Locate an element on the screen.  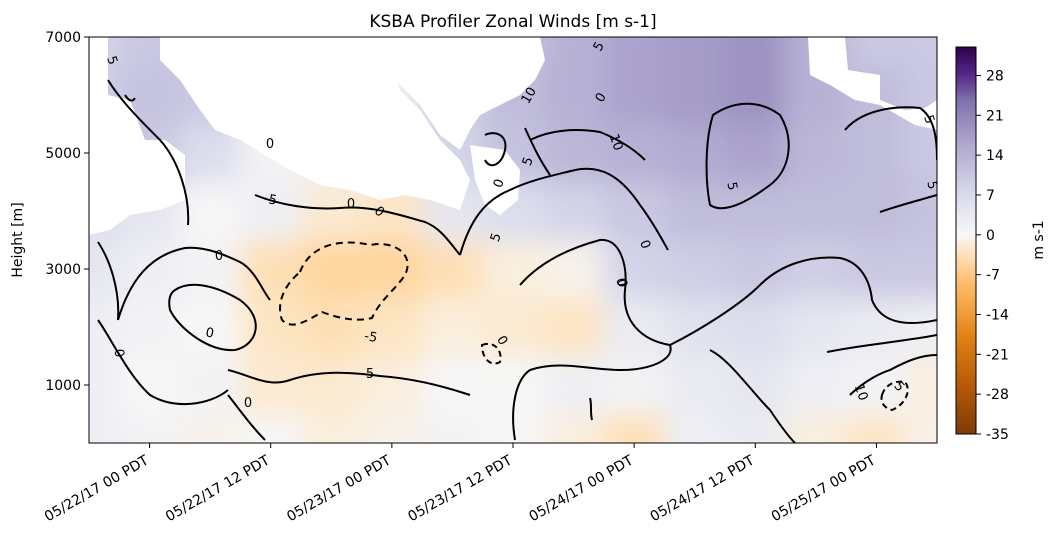
missing-region-upper-middle is located at coordinates (457, 93).